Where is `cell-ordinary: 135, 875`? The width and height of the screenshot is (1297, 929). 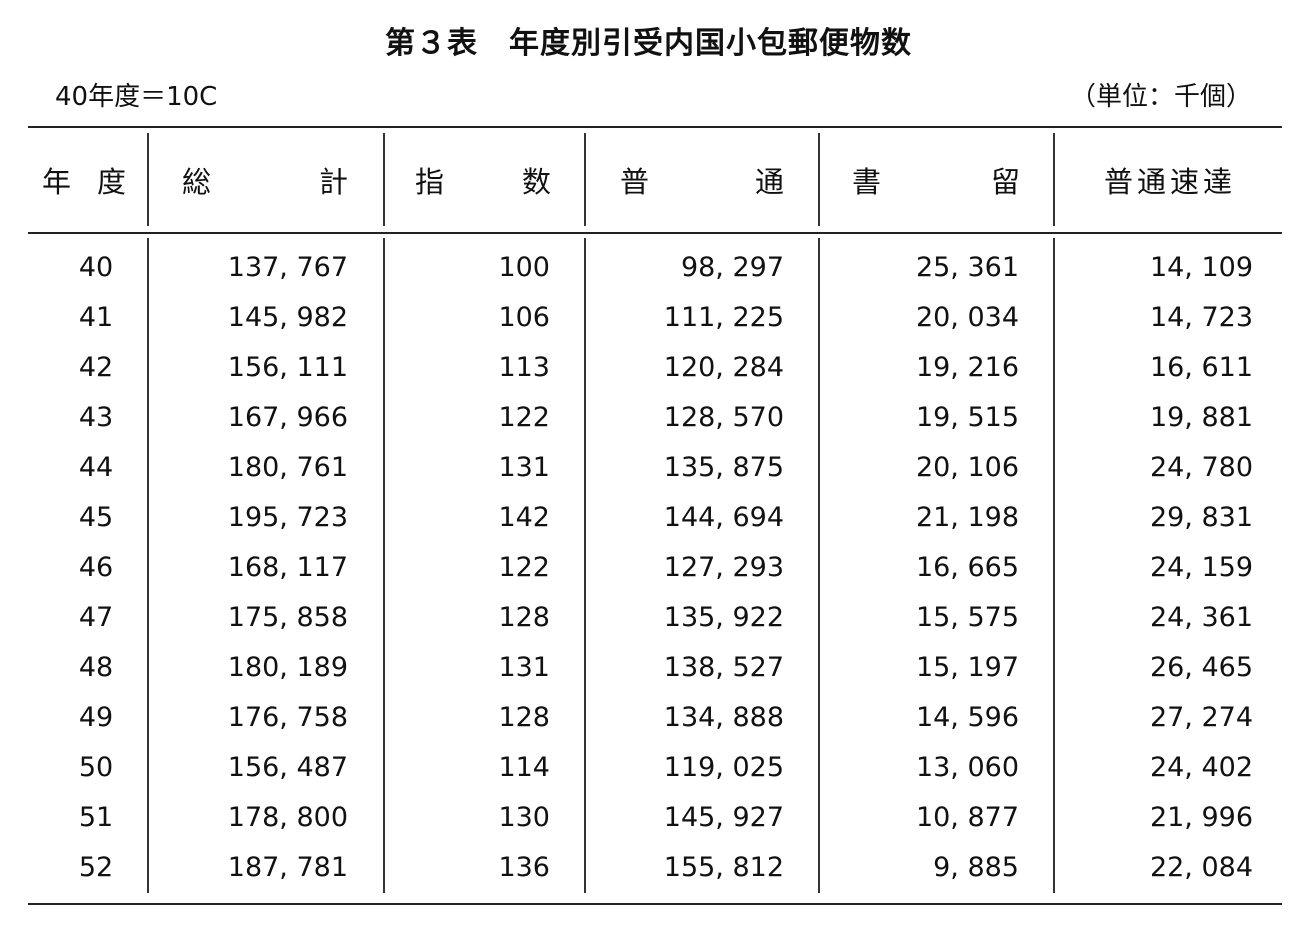 cell-ordinary: 135, 875 is located at coordinates (723, 467).